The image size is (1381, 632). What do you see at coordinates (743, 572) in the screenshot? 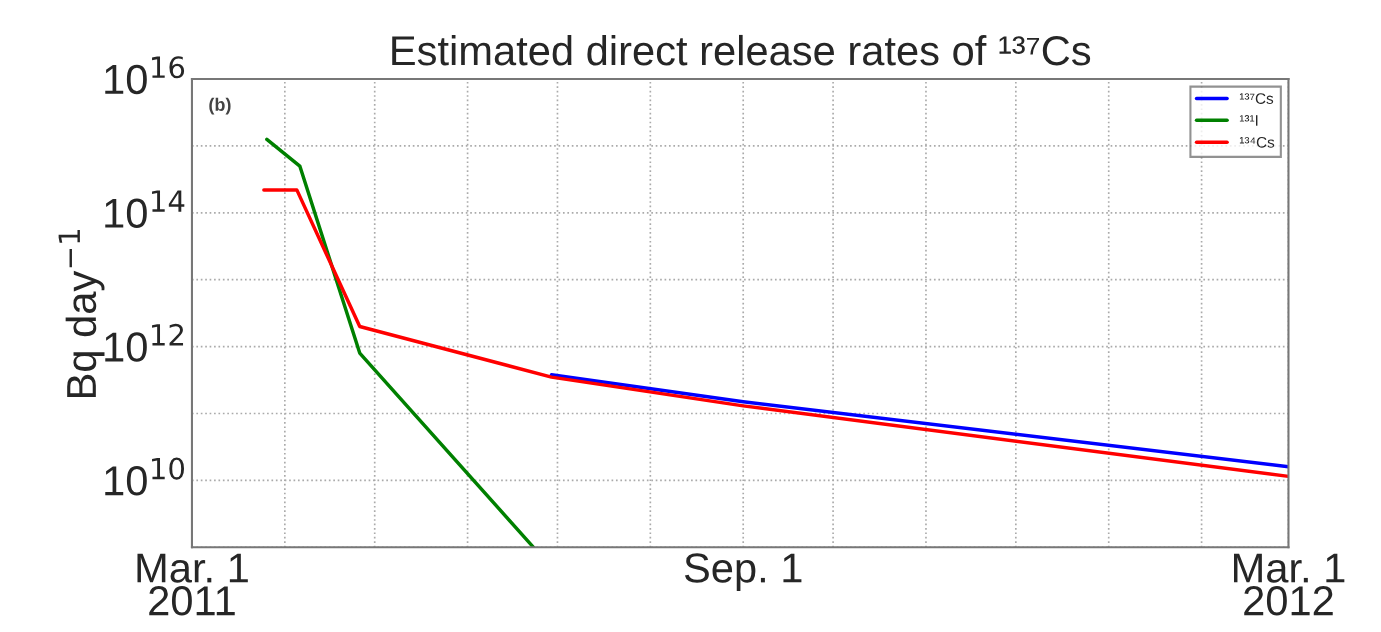
I see `x-tick-label: Sep. 1` at bounding box center [743, 572].